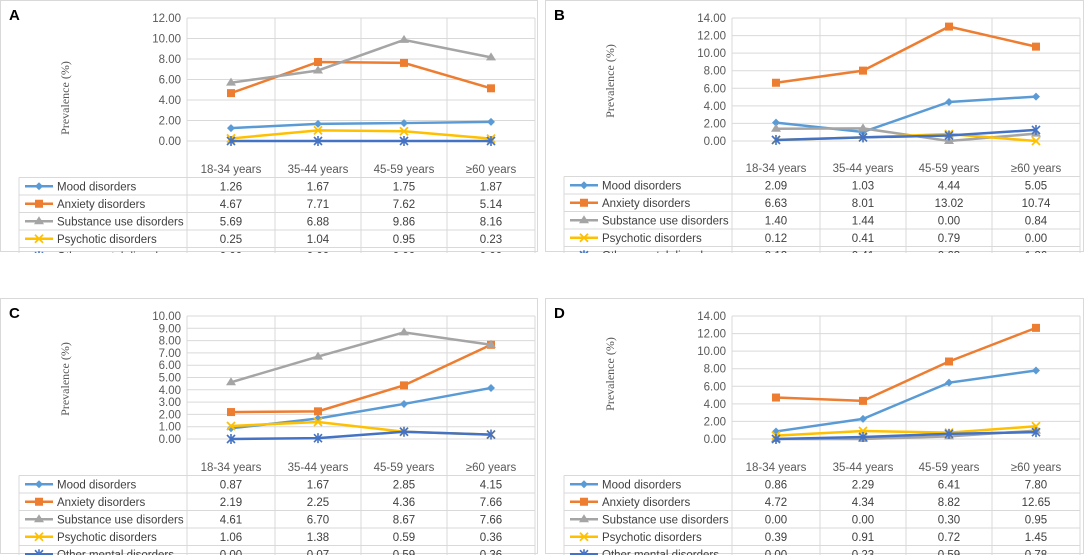 This screenshot has width=1084, height=555. I want to click on data-label: 4.72, so click(776, 503).